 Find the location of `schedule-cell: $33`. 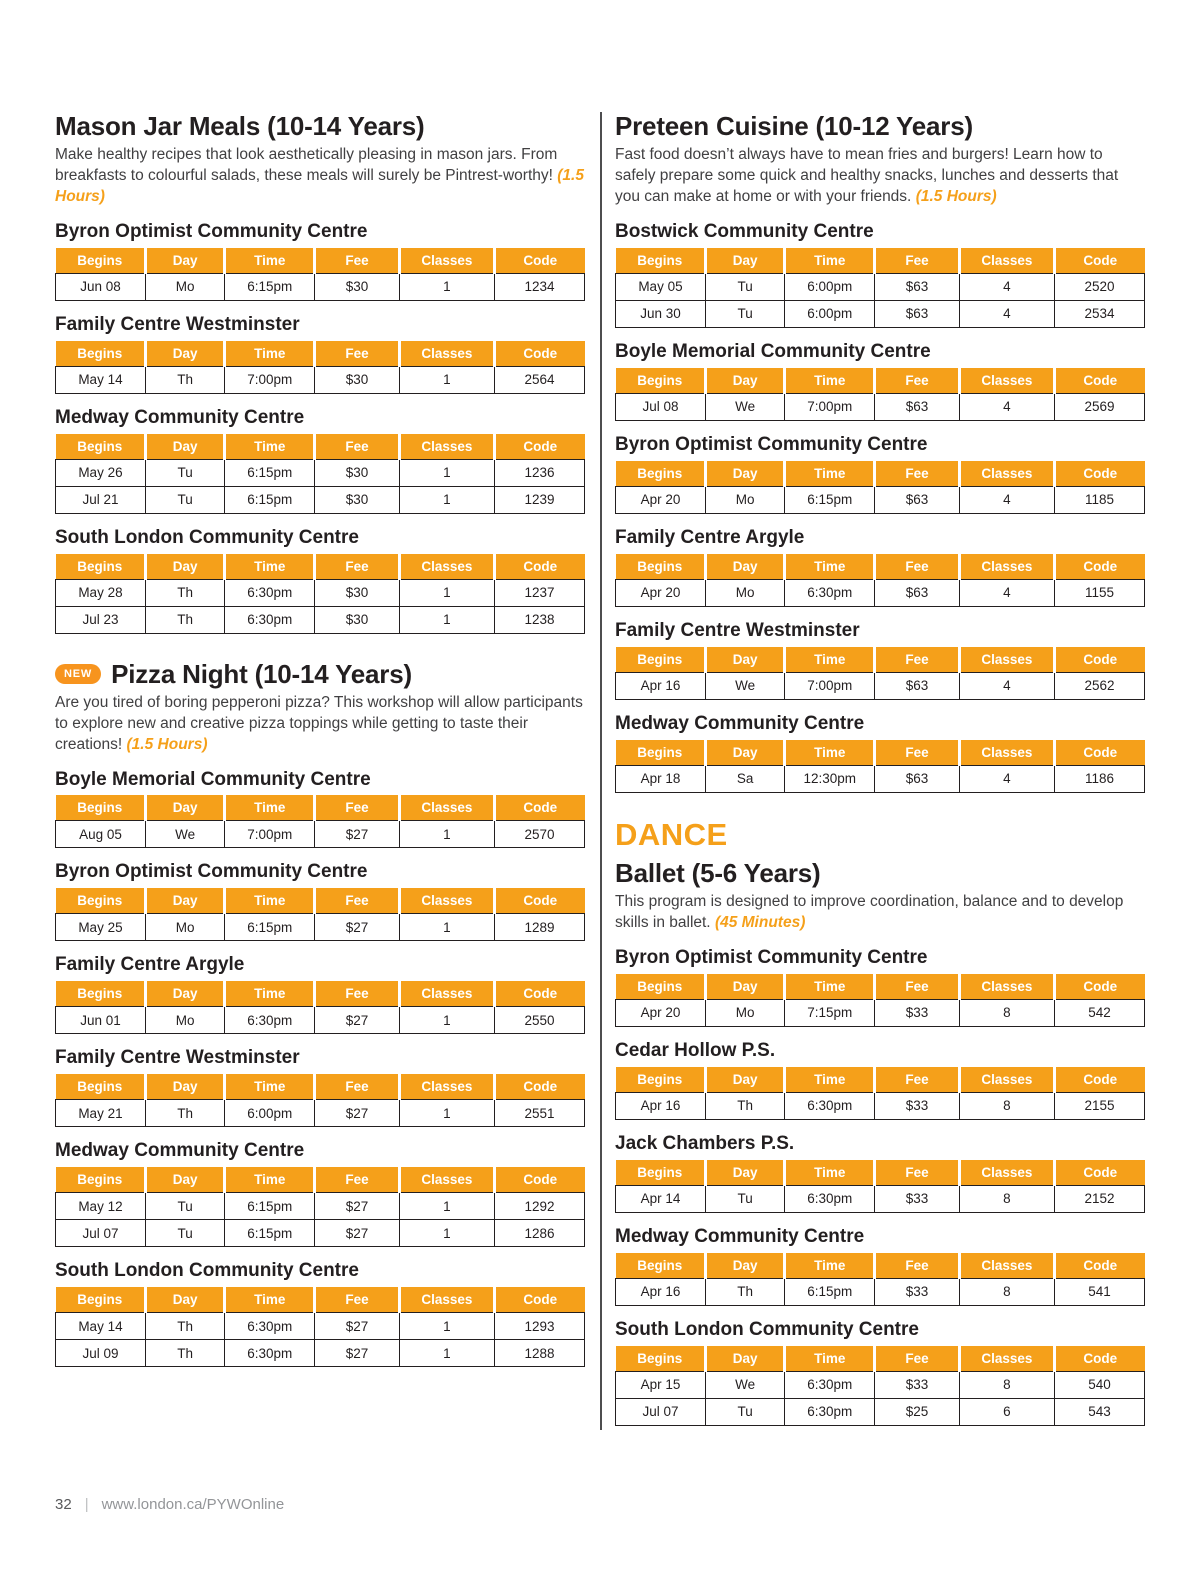

schedule-cell: $33 is located at coordinates (917, 1384).